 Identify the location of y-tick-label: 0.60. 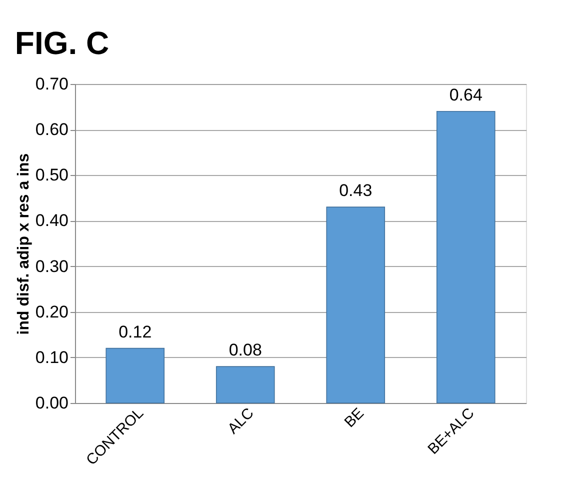
(51, 130).